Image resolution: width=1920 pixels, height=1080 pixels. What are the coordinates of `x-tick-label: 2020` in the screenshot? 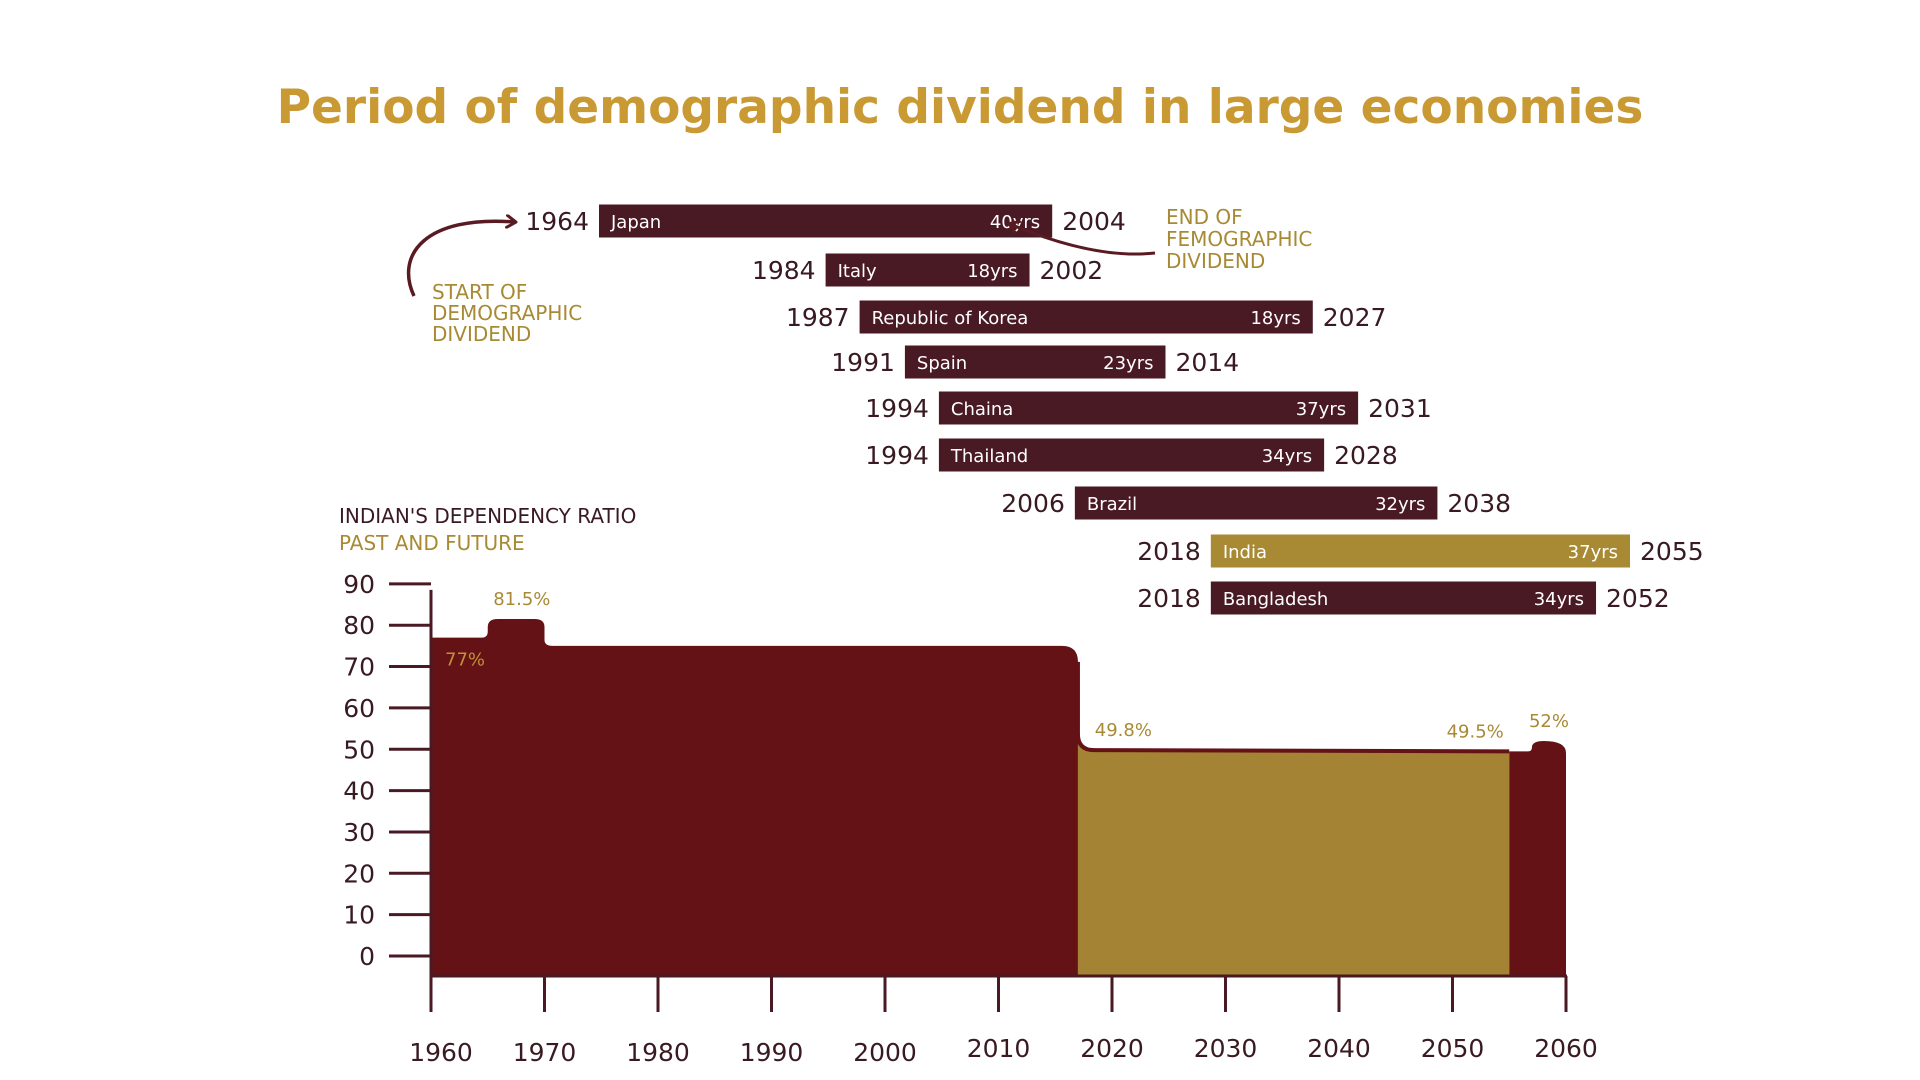 It's located at (1112, 1048).